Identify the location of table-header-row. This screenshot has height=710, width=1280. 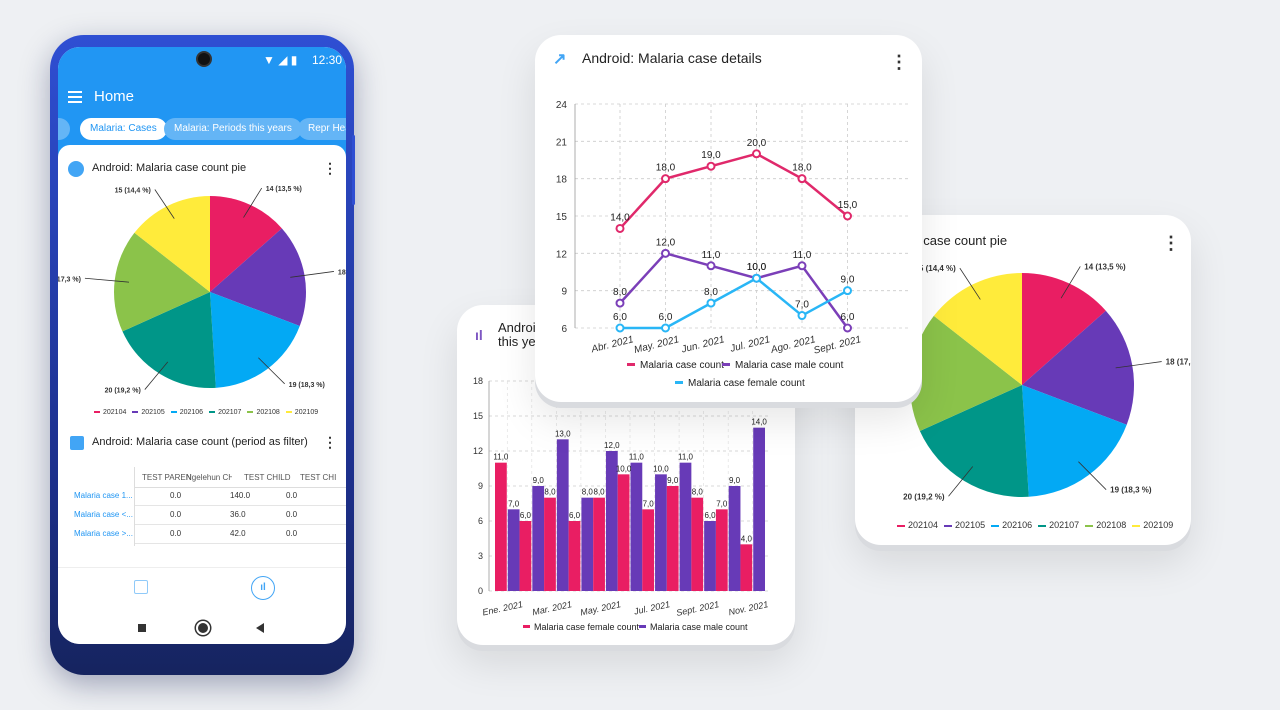
(240, 477).